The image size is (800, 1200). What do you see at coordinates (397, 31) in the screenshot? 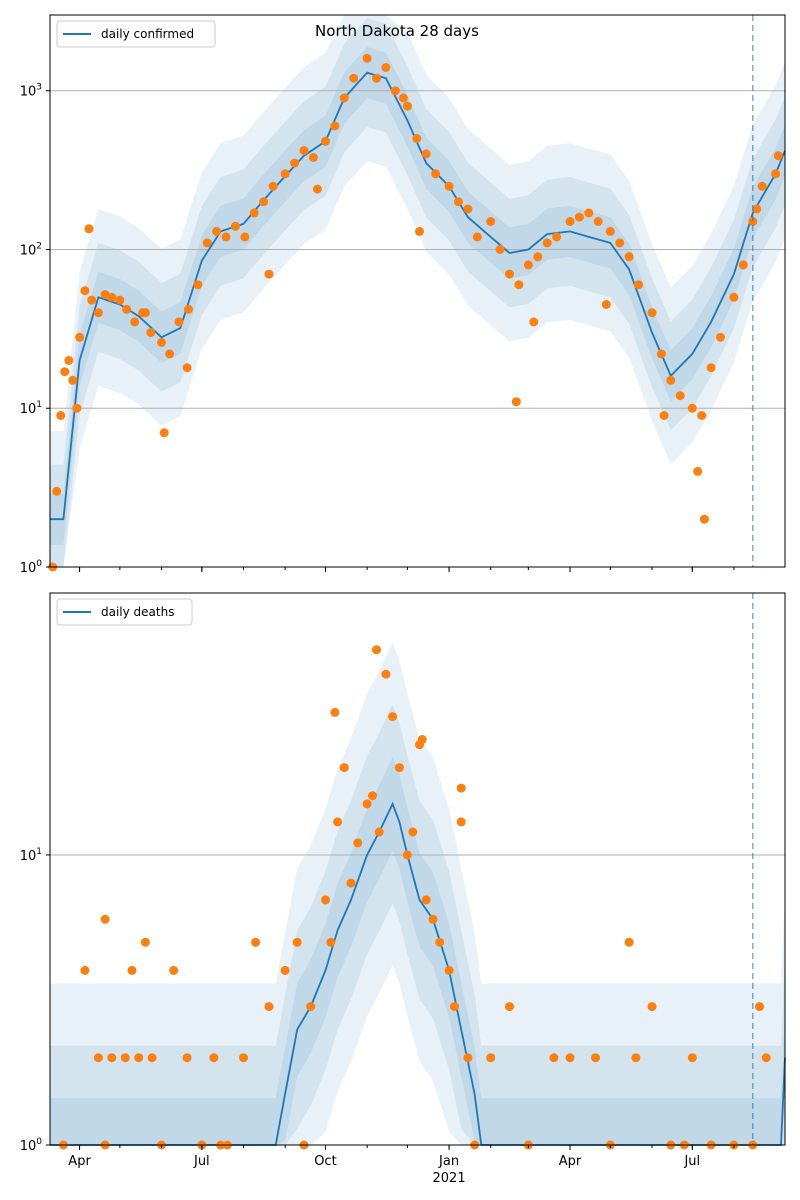
I see `chart-title: North Dakota 28 days` at bounding box center [397, 31].